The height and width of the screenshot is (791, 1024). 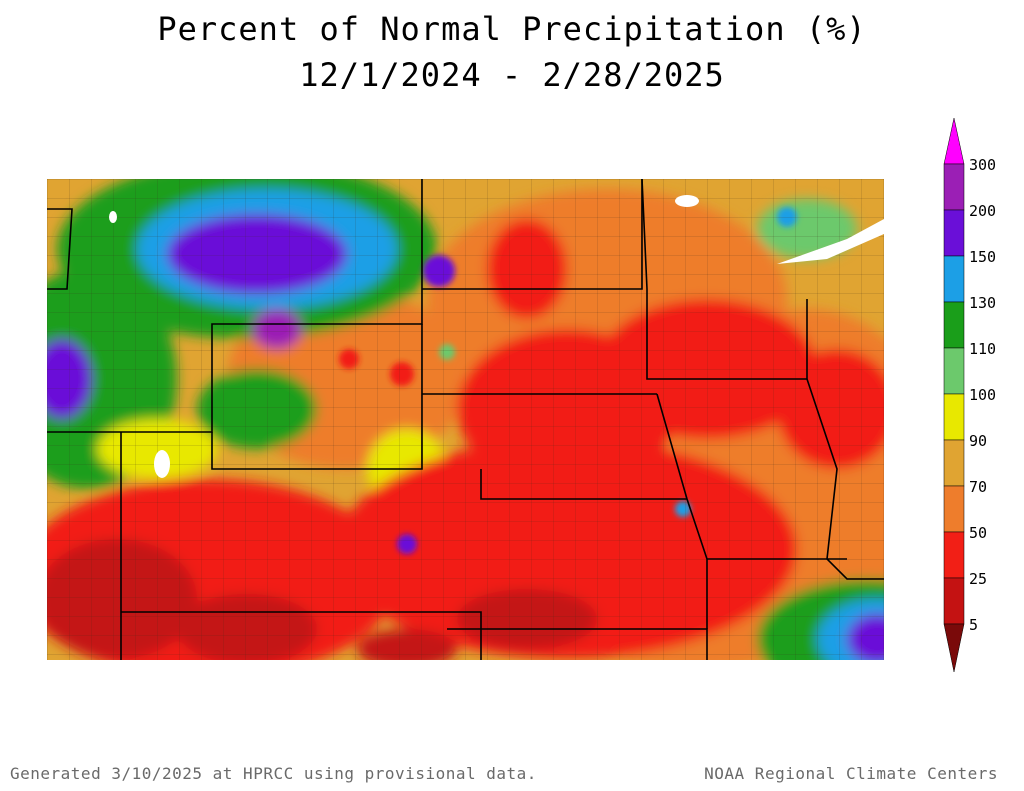 What do you see at coordinates (978, 533) in the screenshot?
I see `legend-label: 50` at bounding box center [978, 533].